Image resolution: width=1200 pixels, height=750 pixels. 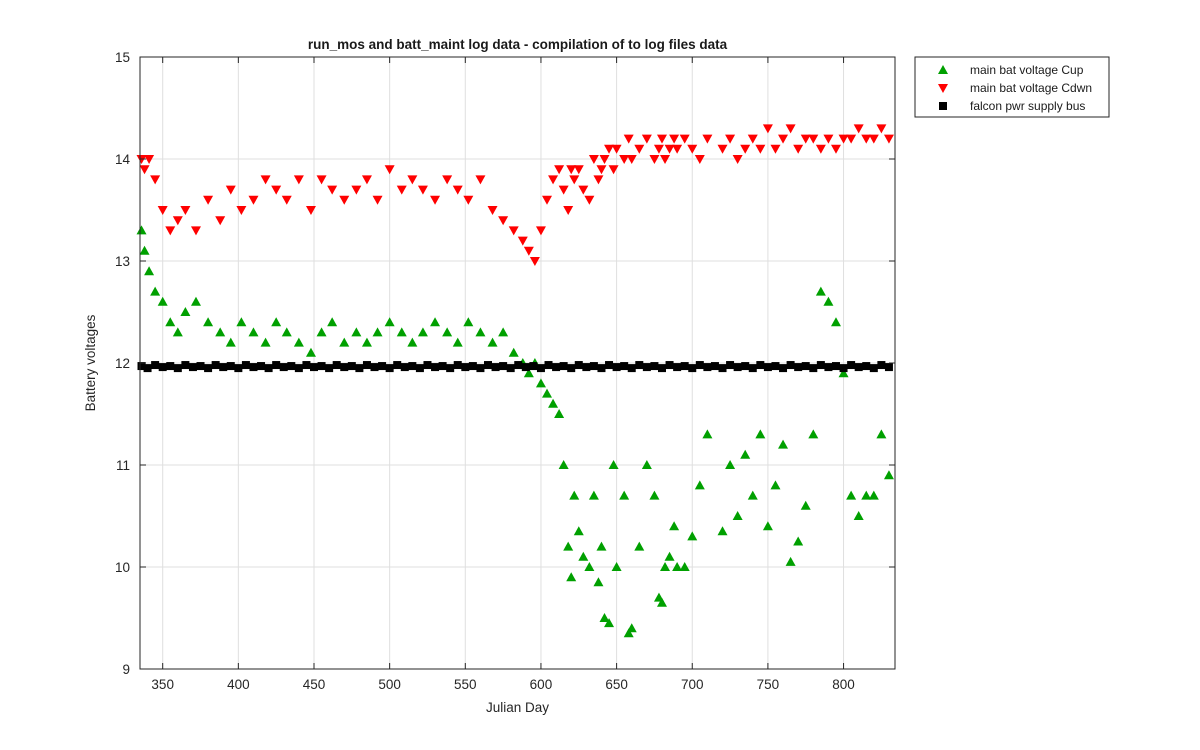 I want to click on y-tick-label: 15, so click(x=122, y=57).